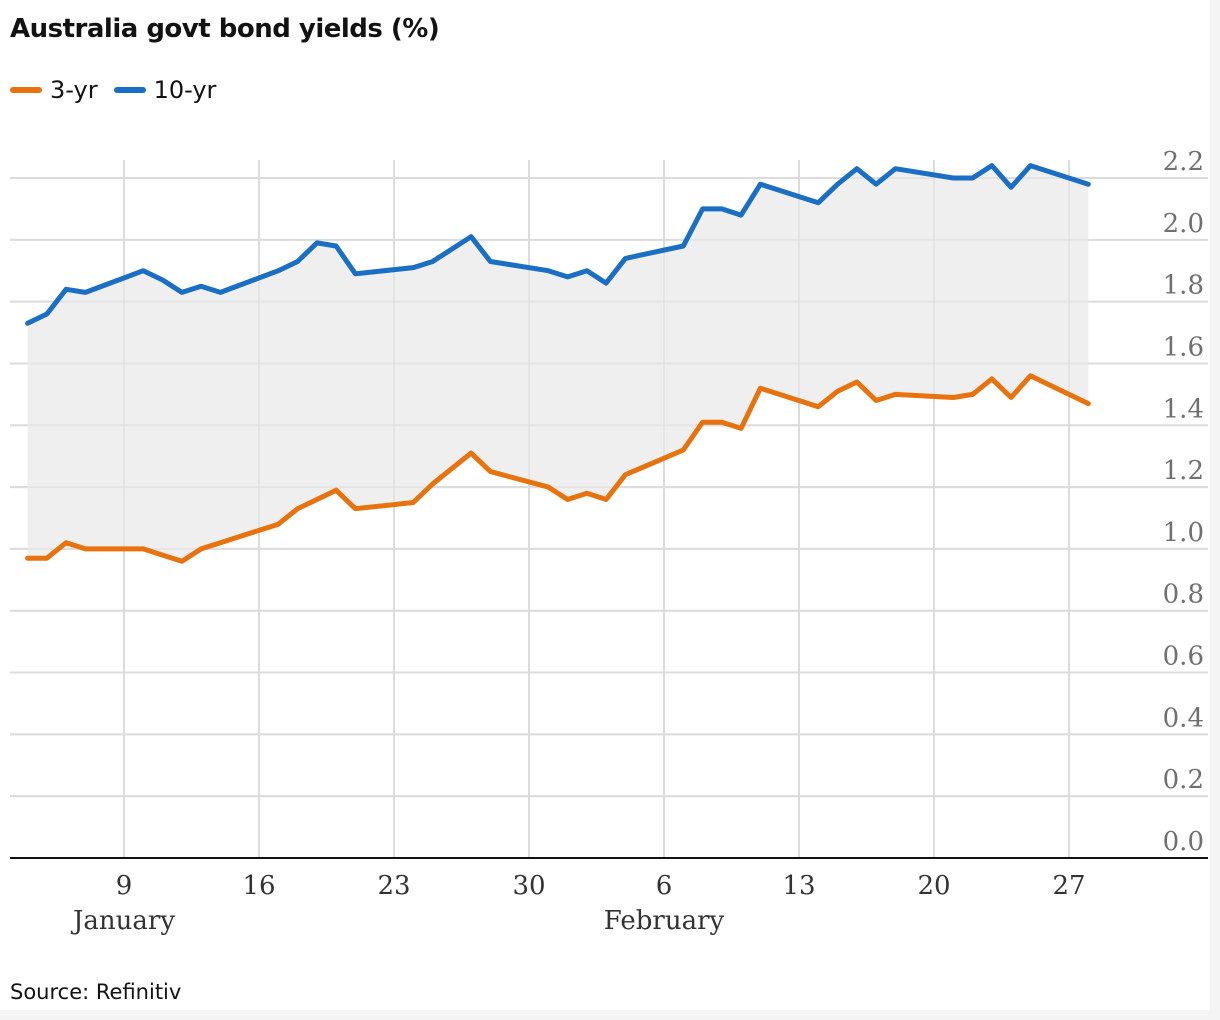  What do you see at coordinates (1183, 780) in the screenshot?
I see `y-tick-label: 0.2` at bounding box center [1183, 780].